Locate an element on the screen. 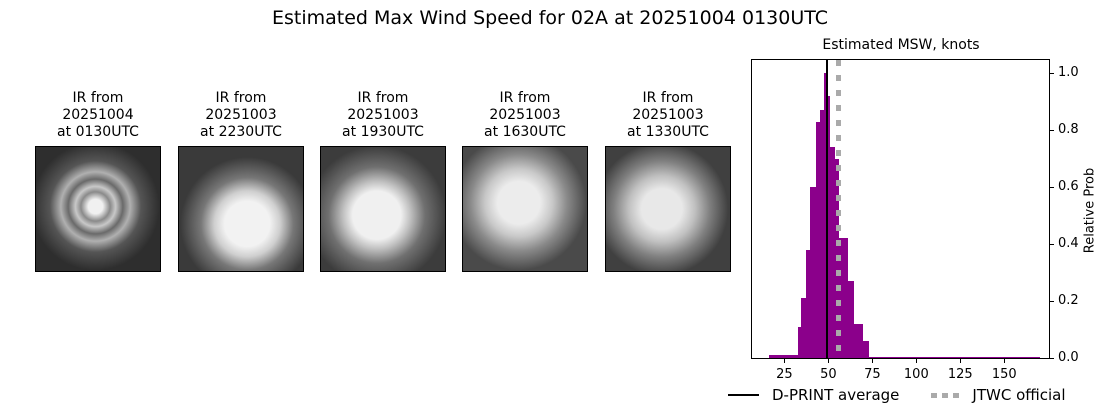 This screenshot has height=409, width=1100. y-tick-label: 0.8 is located at coordinates (1068, 130).